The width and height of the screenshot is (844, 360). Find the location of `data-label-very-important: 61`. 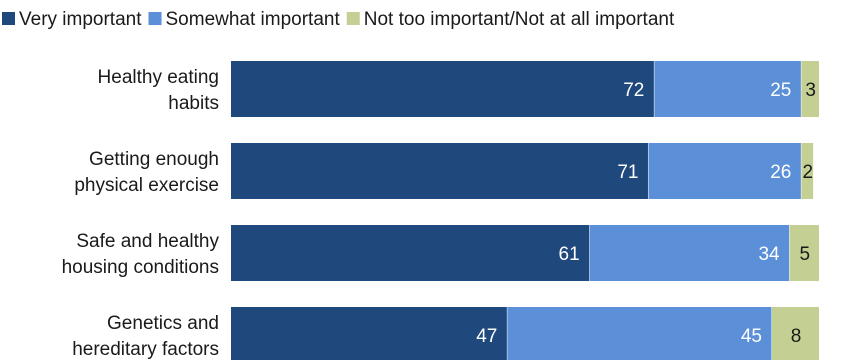

data-label-very-important: 61 is located at coordinates (569, 254).